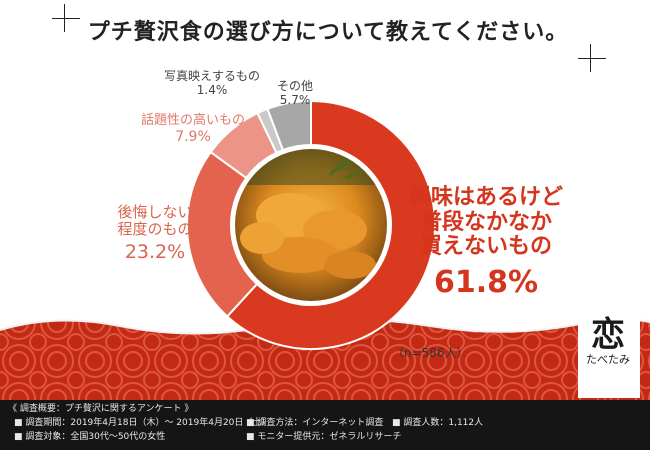 The width and height of the screenshot is (650, 450). What do you see at coordinates (486, 282) in the screenshot?
I see `label-main-pct: 61.8%` at bounding box center [486, 282].